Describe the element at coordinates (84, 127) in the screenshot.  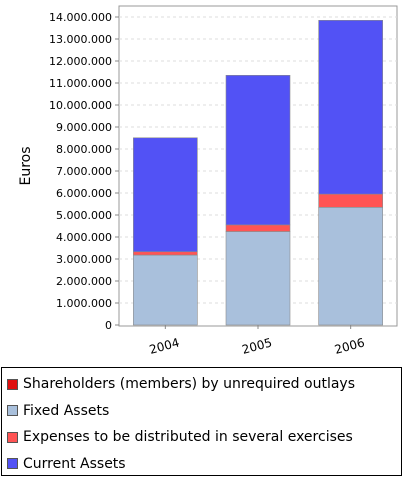
I see `y-tick-label: 9.000.000` at that location.